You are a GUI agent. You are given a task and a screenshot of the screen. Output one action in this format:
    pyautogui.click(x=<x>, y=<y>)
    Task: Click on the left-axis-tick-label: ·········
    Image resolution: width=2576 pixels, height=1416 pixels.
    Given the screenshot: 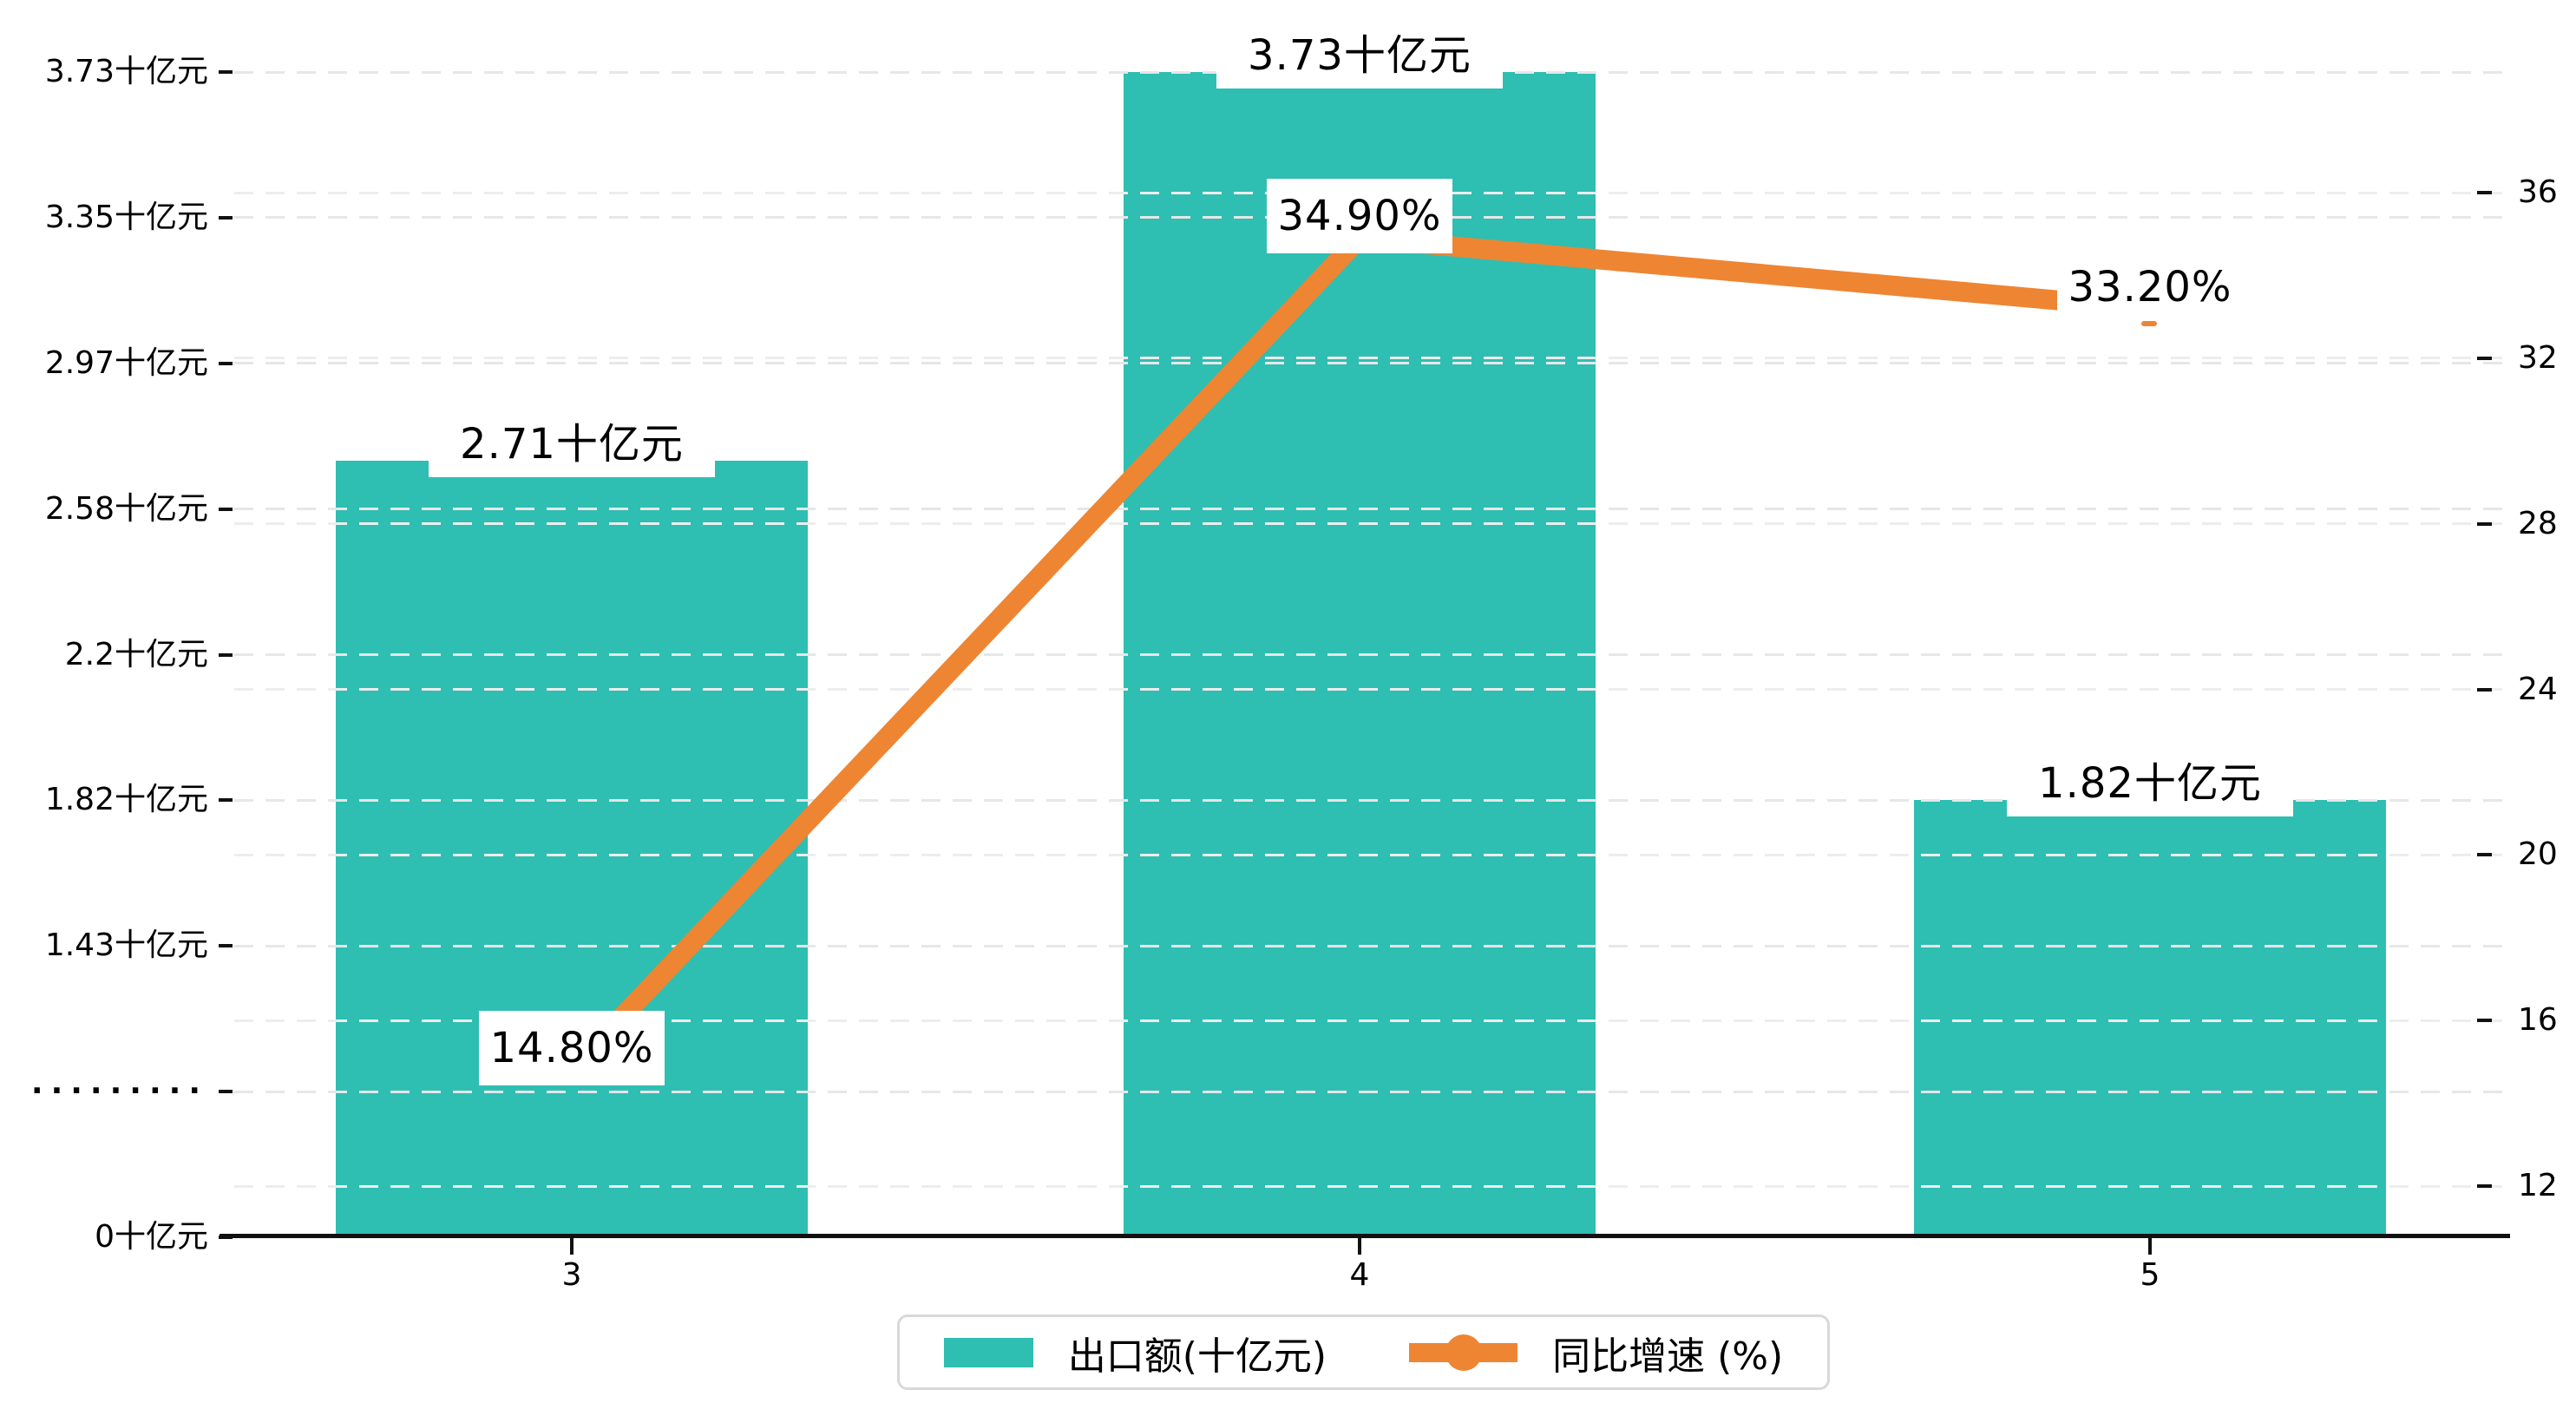 What is the action you would take?
    pyautogui.click(x=119, y=1091)
    